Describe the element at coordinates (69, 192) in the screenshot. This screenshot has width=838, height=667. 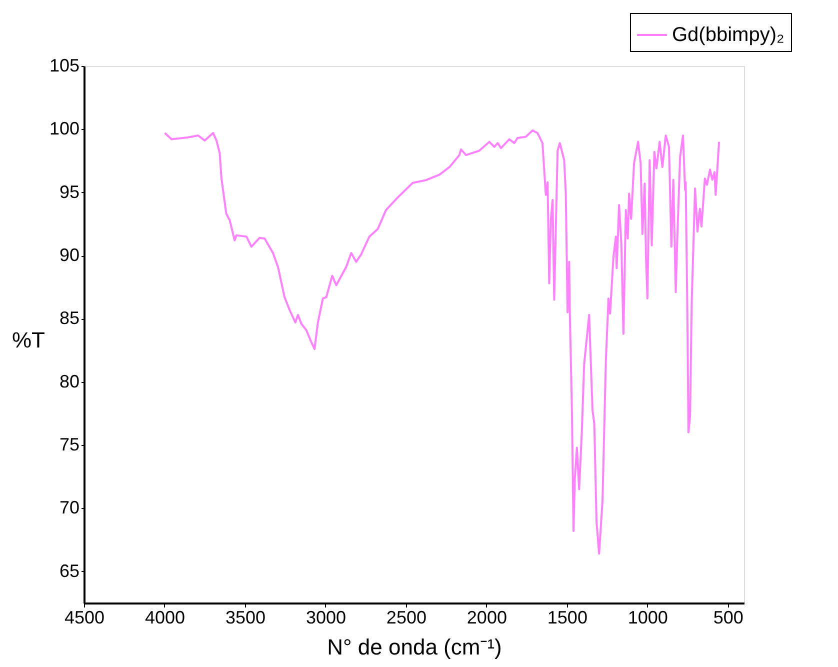
I see `y-tick-label: 95` at that location.